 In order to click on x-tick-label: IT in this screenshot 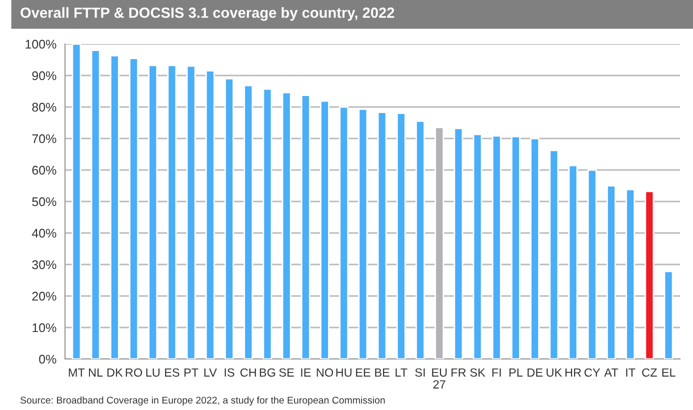, I will do `click(631, 372)`.